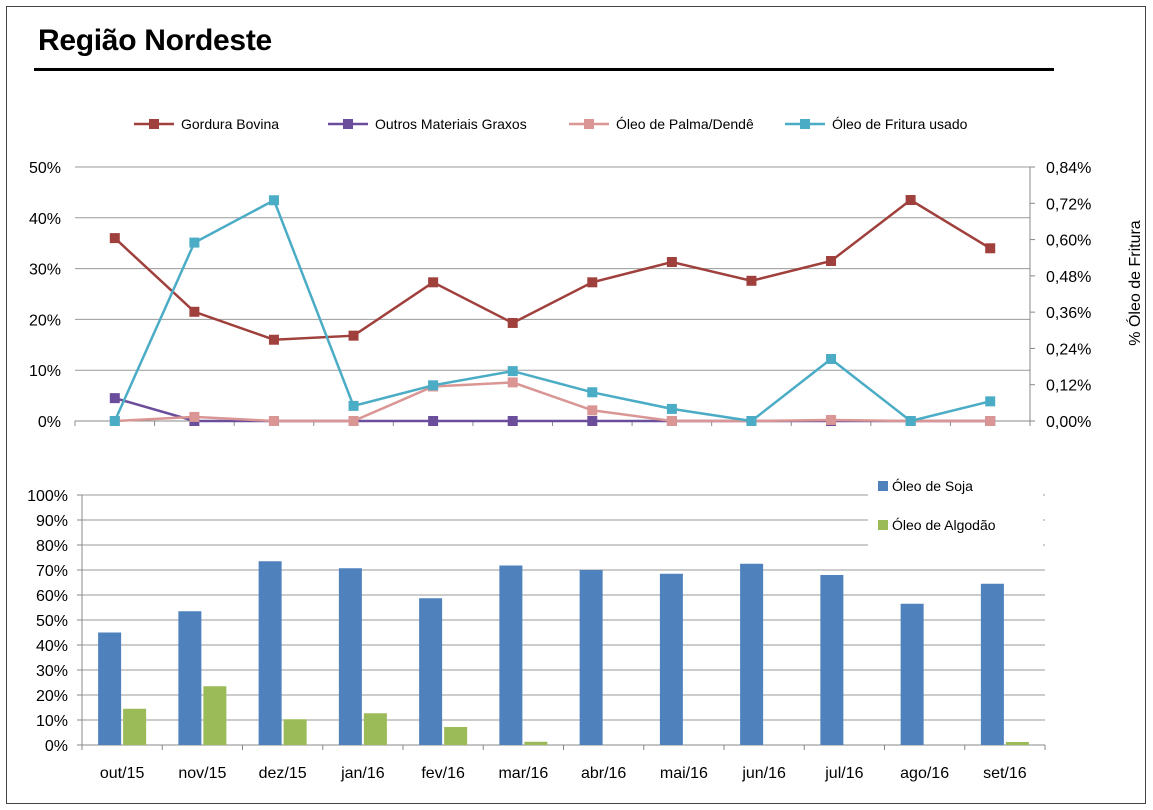  Describe the element at coordinates (924, 773) in the screenshot. I see `x-tick-label: ago/16` at that location.